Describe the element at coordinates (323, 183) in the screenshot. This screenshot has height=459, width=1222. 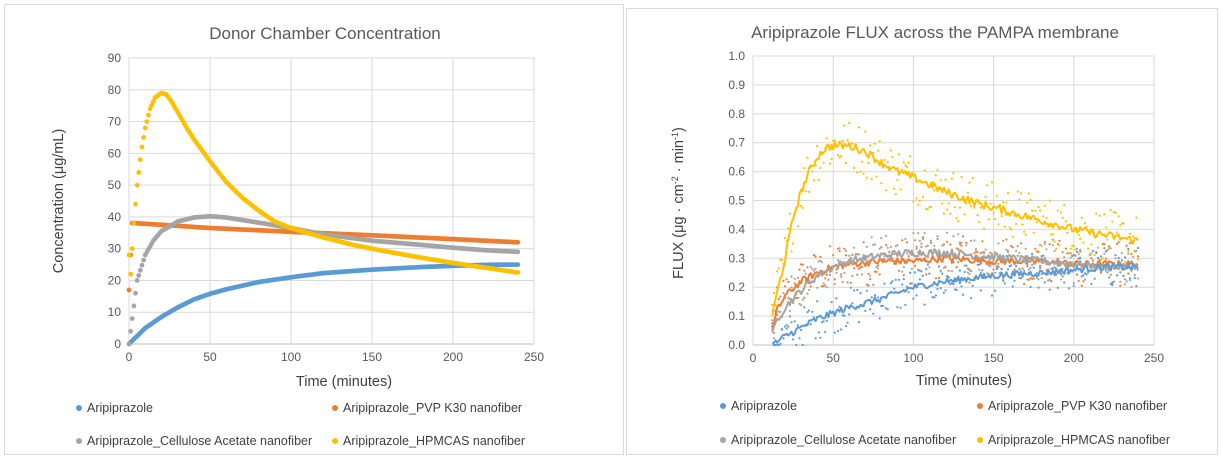
I see `series-aripiprazole-hpmcas-nanofiber` at that location.